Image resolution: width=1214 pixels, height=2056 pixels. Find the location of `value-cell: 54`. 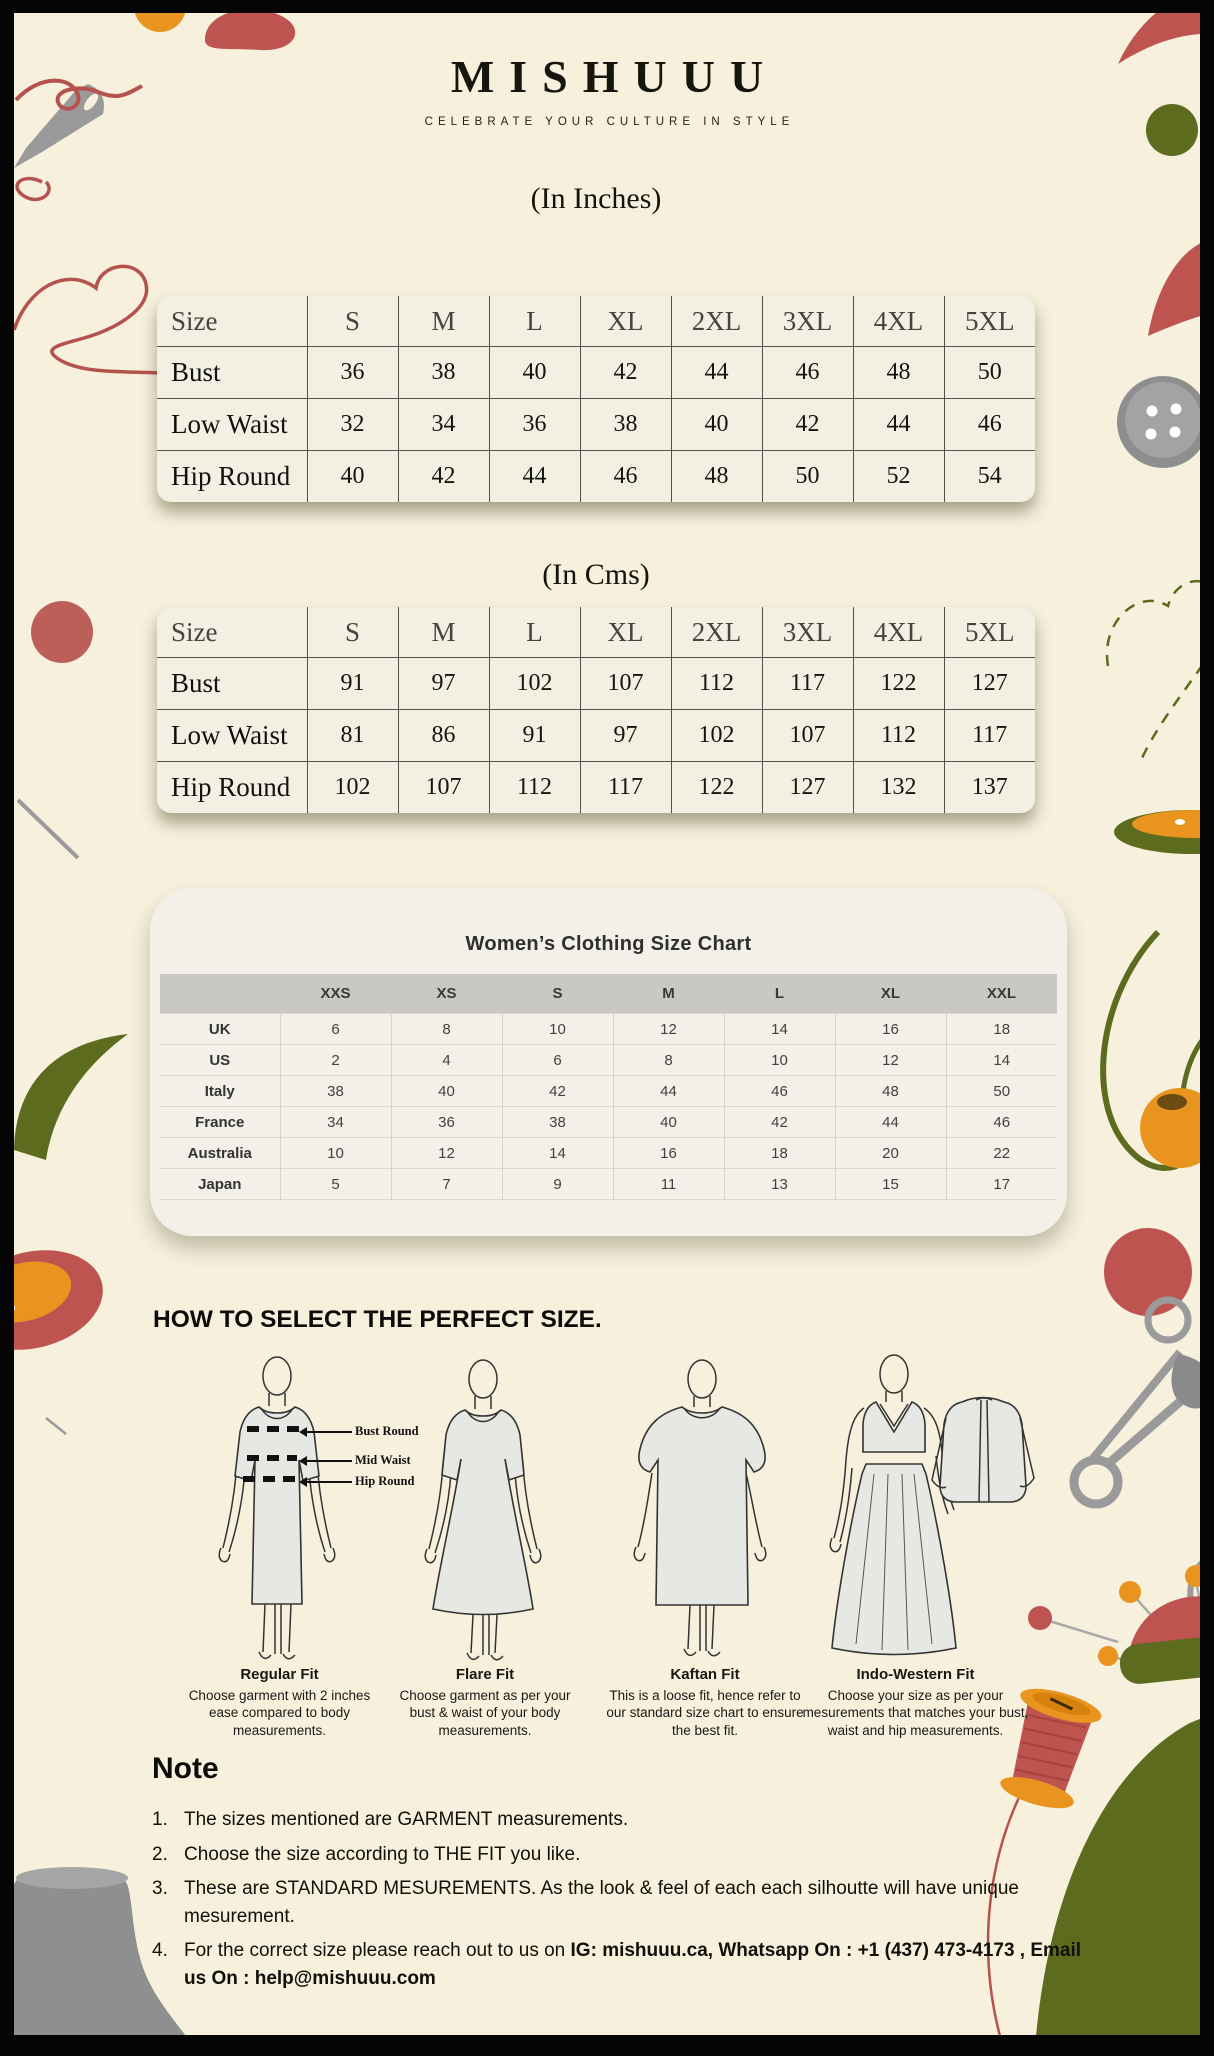

value-cell: 54 is located at coordinates (989, 476).